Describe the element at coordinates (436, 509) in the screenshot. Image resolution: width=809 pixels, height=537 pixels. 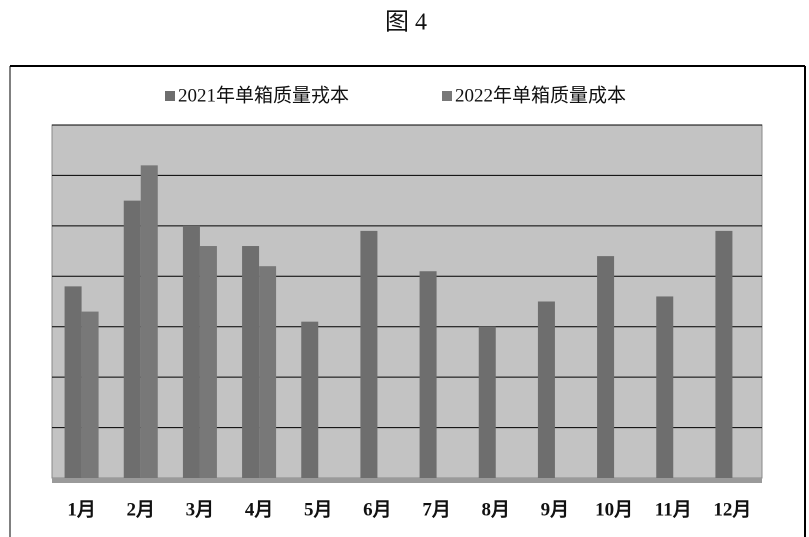
I see `x-tick-label: 7月` at that location.